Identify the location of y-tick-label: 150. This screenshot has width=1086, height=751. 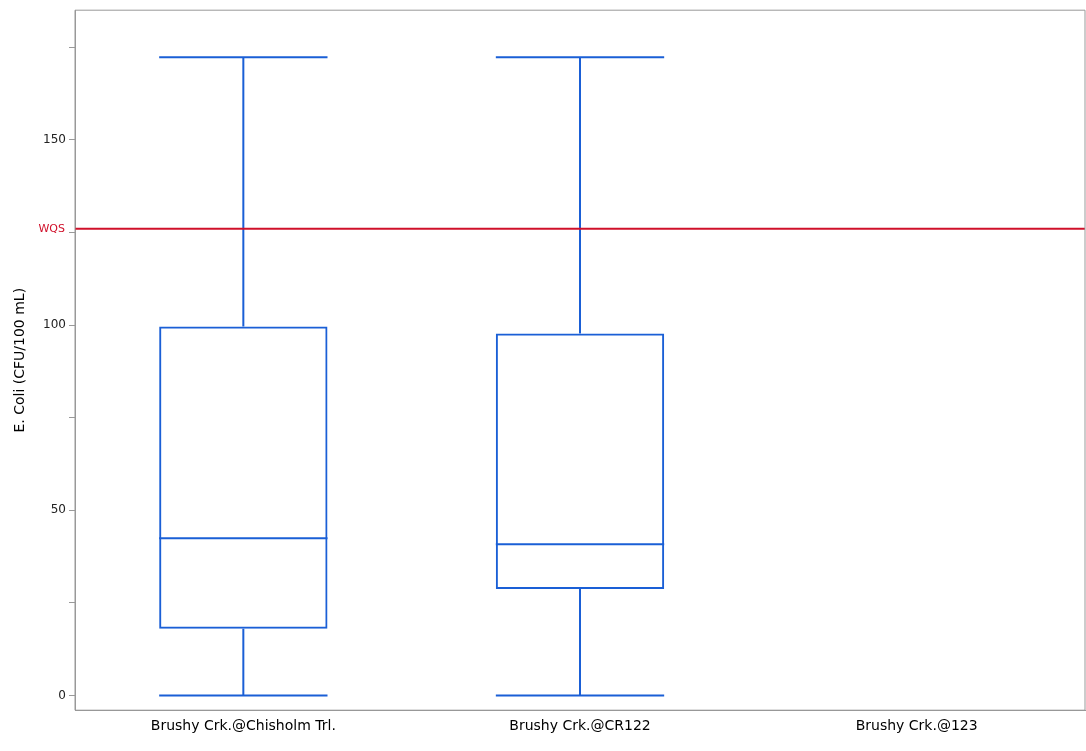
(54, 138).